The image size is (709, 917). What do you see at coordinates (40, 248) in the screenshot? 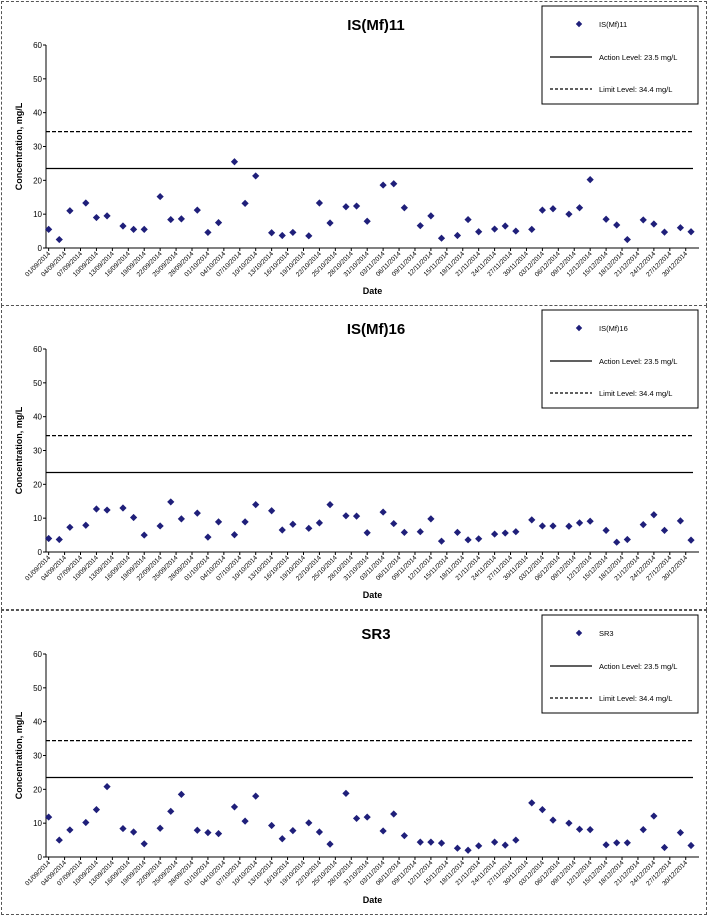
I see `y-tick-label: 0` at bounding box center [40, 248].